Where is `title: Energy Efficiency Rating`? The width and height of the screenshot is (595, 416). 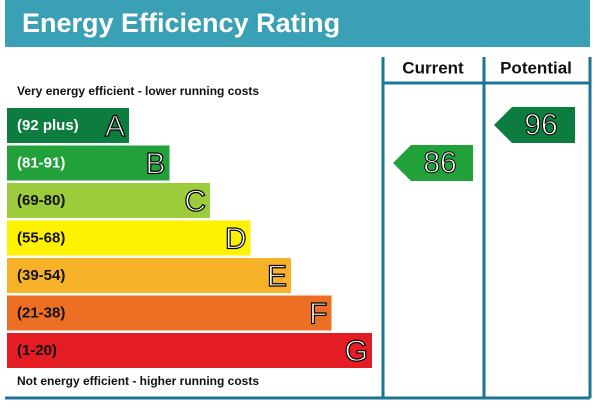 title: Energy Efficiency Rating is located at coordinates (181, 23).